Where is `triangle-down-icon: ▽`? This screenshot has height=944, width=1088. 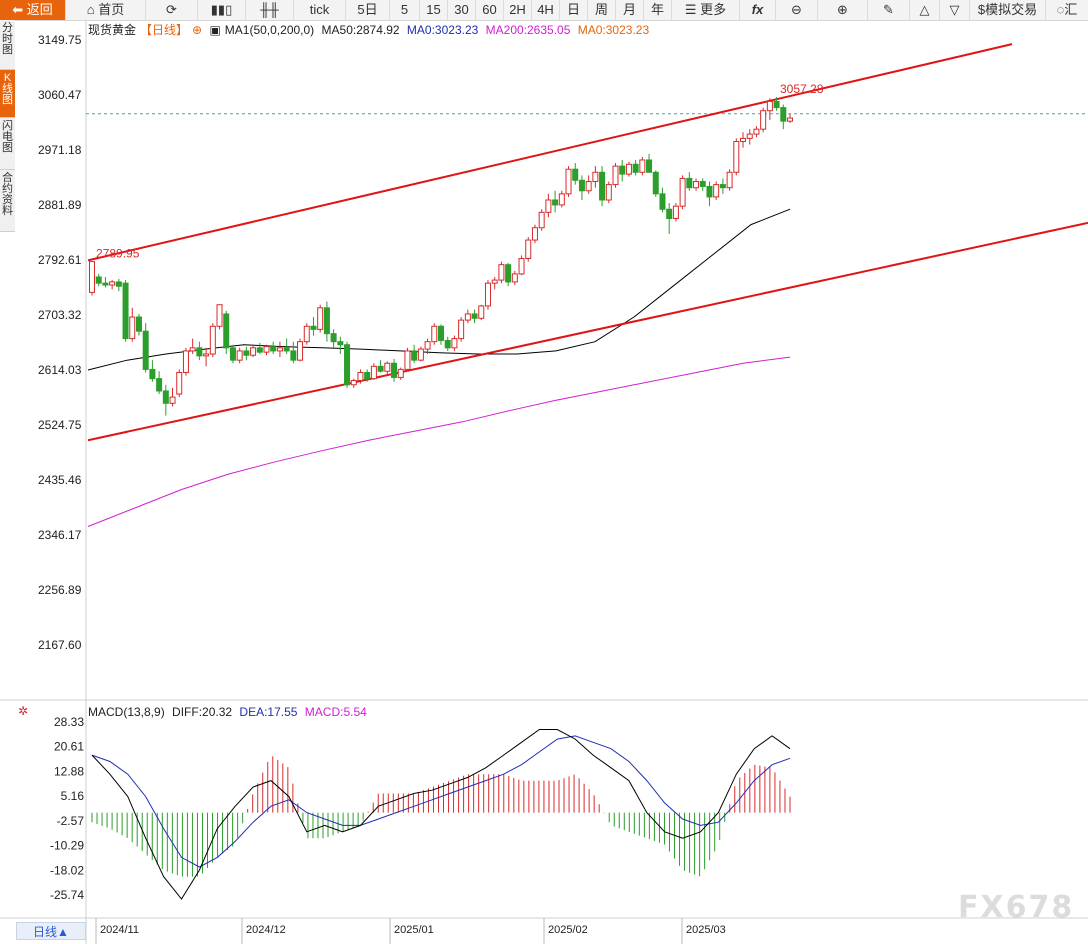
triangle-down-icon: ▽ is located at coordinates (954, 9).